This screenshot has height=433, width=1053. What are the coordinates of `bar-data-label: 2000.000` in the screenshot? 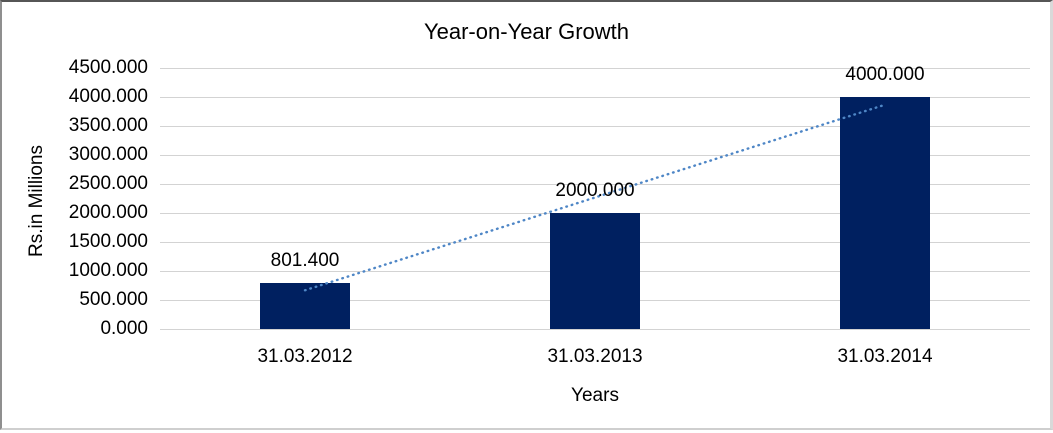 It's located at (595, 190).